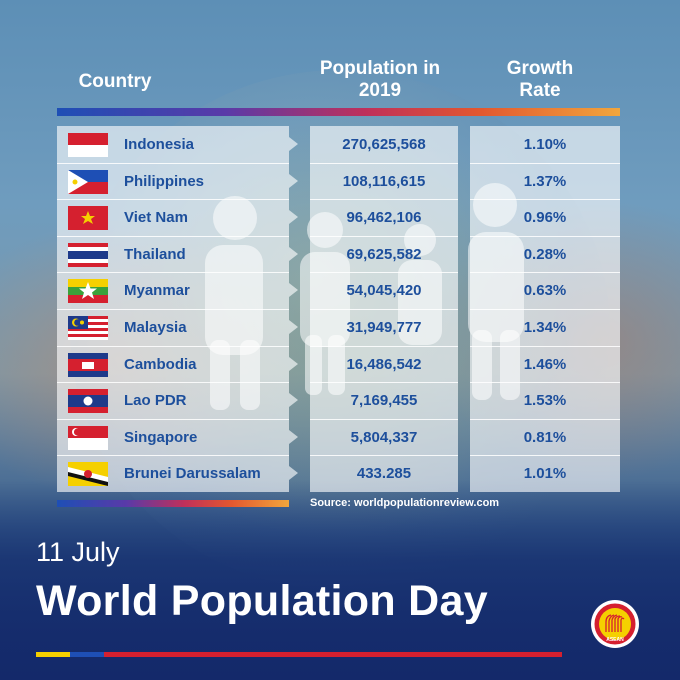 This screenshot has width=680, height=680. I want to click on flag-viet-nam-icon, so click(88, 218).